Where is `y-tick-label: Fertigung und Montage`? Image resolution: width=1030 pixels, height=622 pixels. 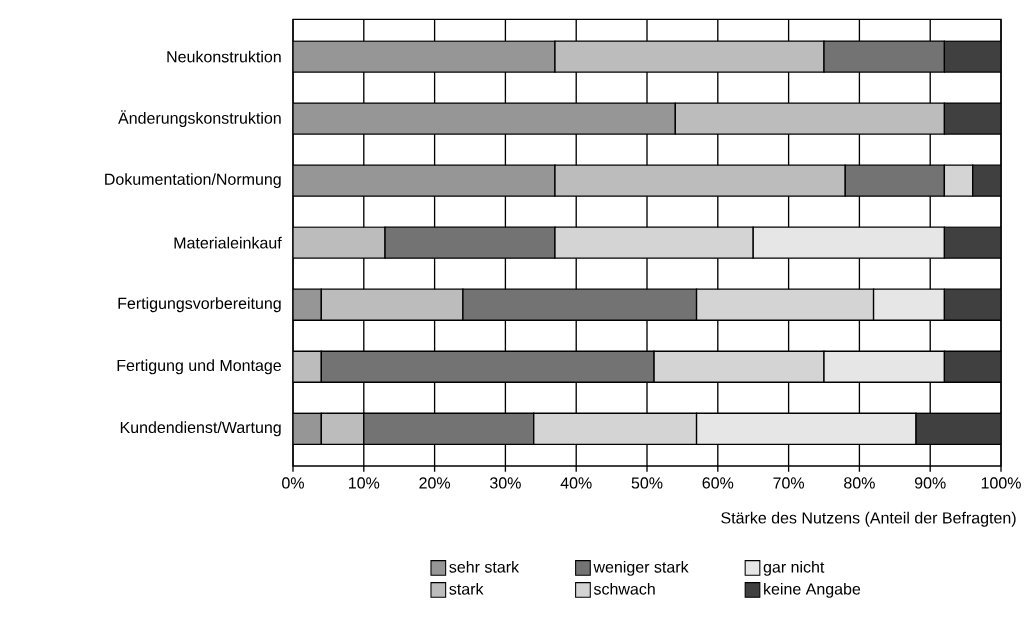
y-tick-label: Fertigung und Montage is located at coordinates (199, 367).